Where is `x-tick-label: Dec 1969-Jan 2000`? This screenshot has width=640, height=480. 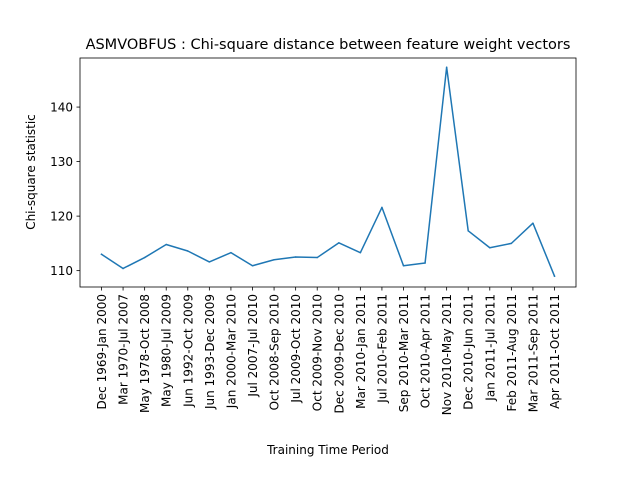 x-tick-label: Dec 1969-Jan 2000 is located at coordinates (102, 351).